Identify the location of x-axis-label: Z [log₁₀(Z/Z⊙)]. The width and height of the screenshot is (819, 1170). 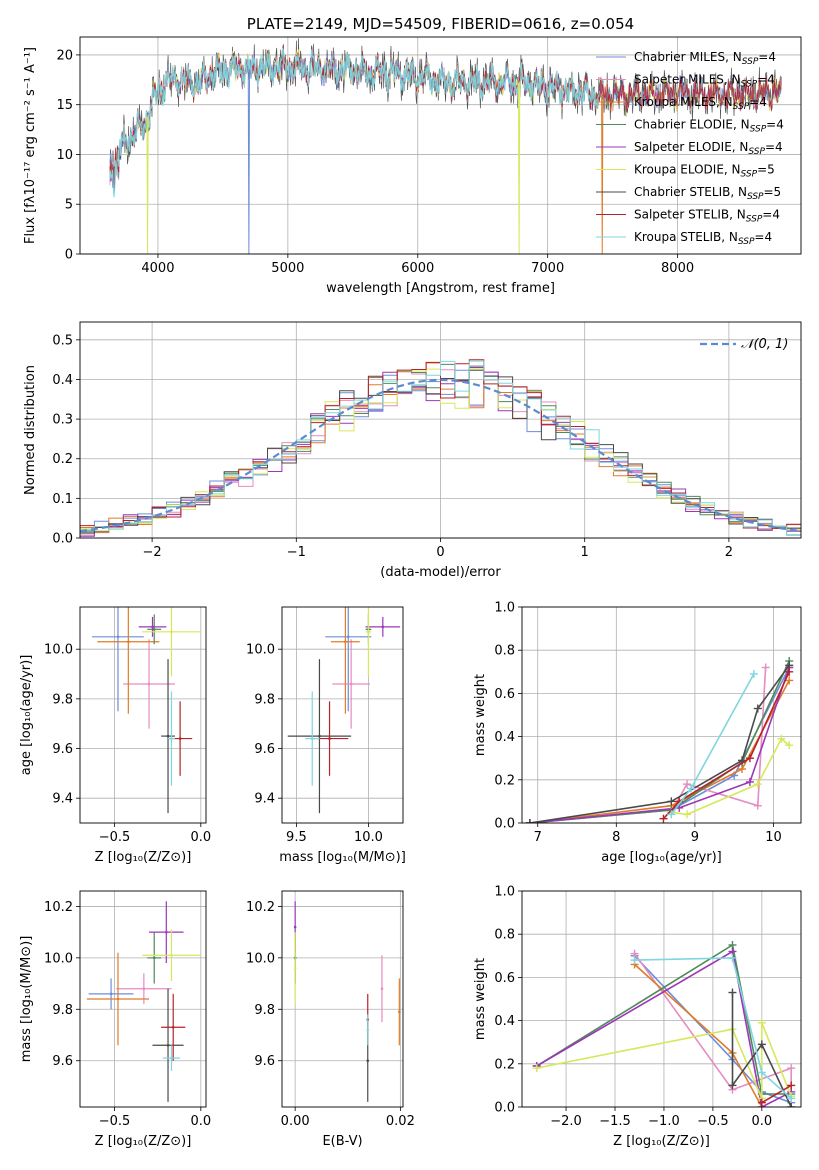
(143, 857).